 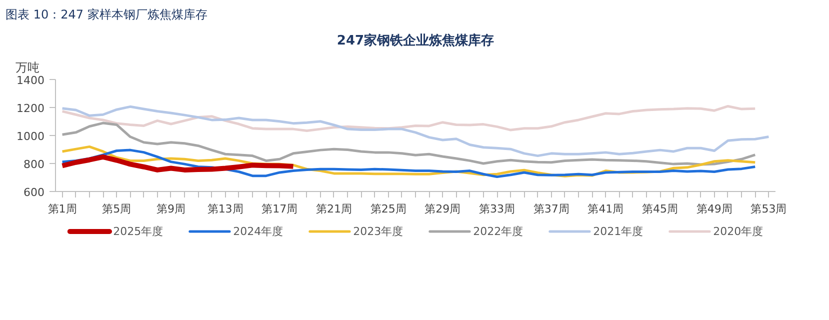 What do you see at coordinates (34, 192) in the screenshot?
I see `y-tick-label: 600` at bounding box center [34, 192].